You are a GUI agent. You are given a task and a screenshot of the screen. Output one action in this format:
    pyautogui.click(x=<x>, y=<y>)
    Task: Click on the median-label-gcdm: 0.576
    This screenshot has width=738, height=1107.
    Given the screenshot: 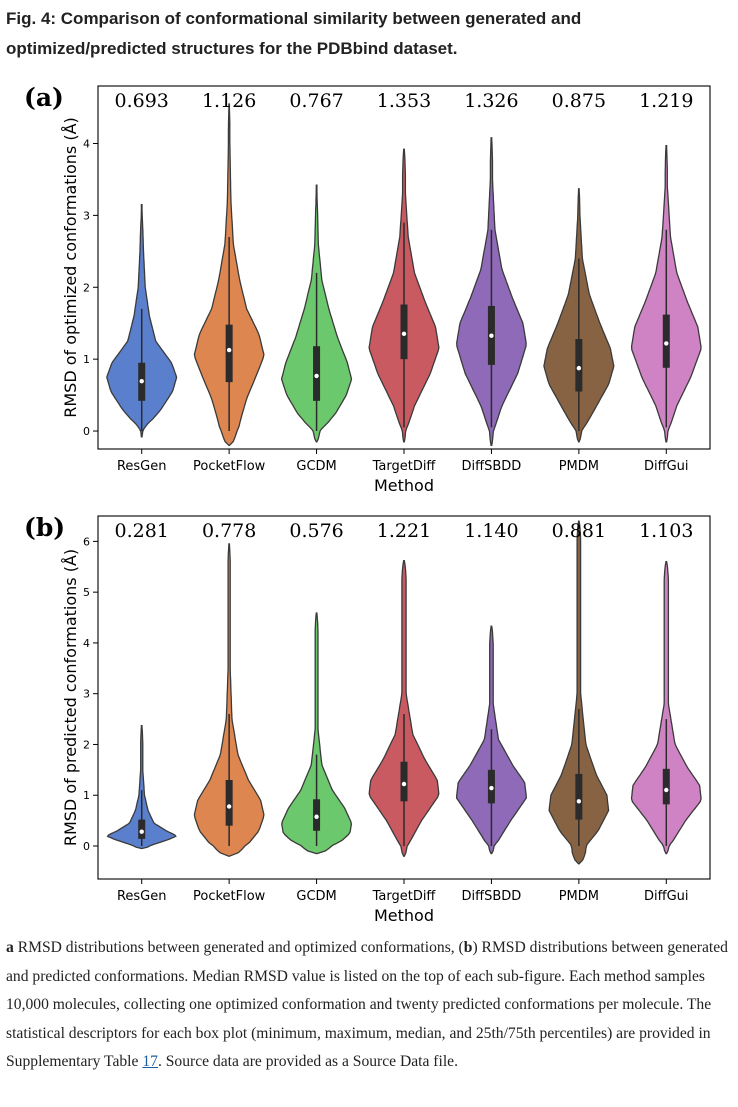 What is the action you would take?
    pyautogui.click(x=316, y=531)
    